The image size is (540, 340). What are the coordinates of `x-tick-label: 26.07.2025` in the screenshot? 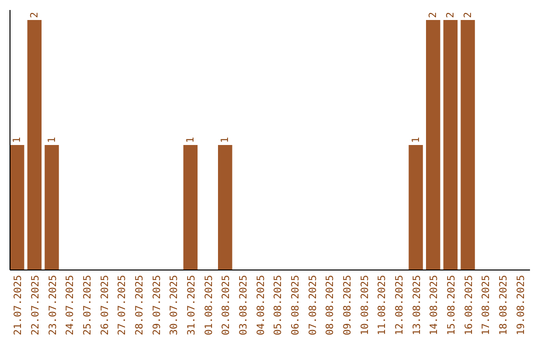 It's located at (105, 305).